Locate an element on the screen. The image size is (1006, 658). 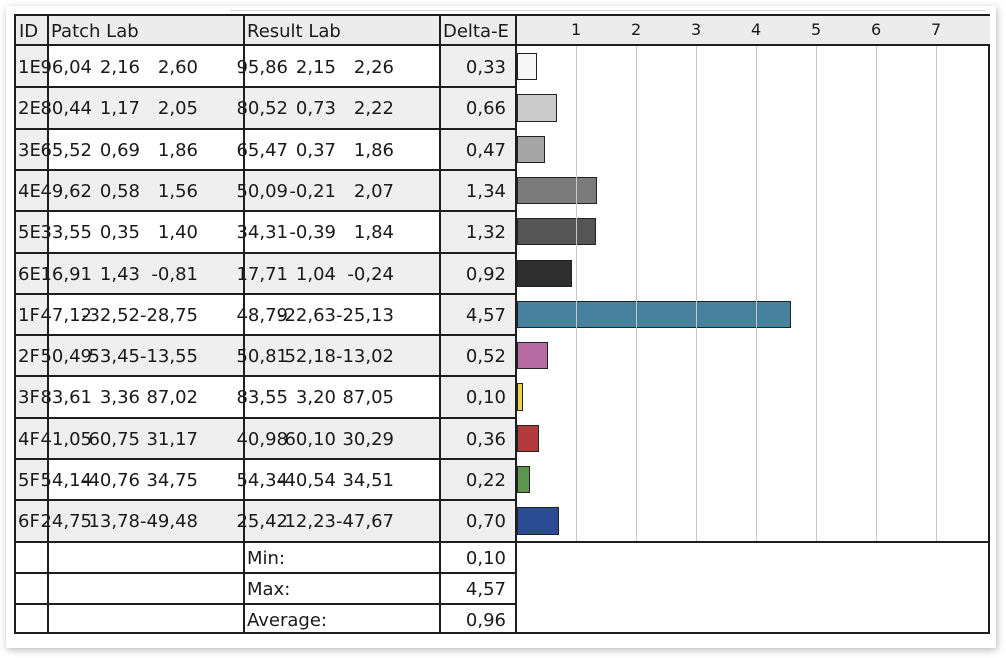
result-lab-value: 3,20 is located at coordinates (315, 398).